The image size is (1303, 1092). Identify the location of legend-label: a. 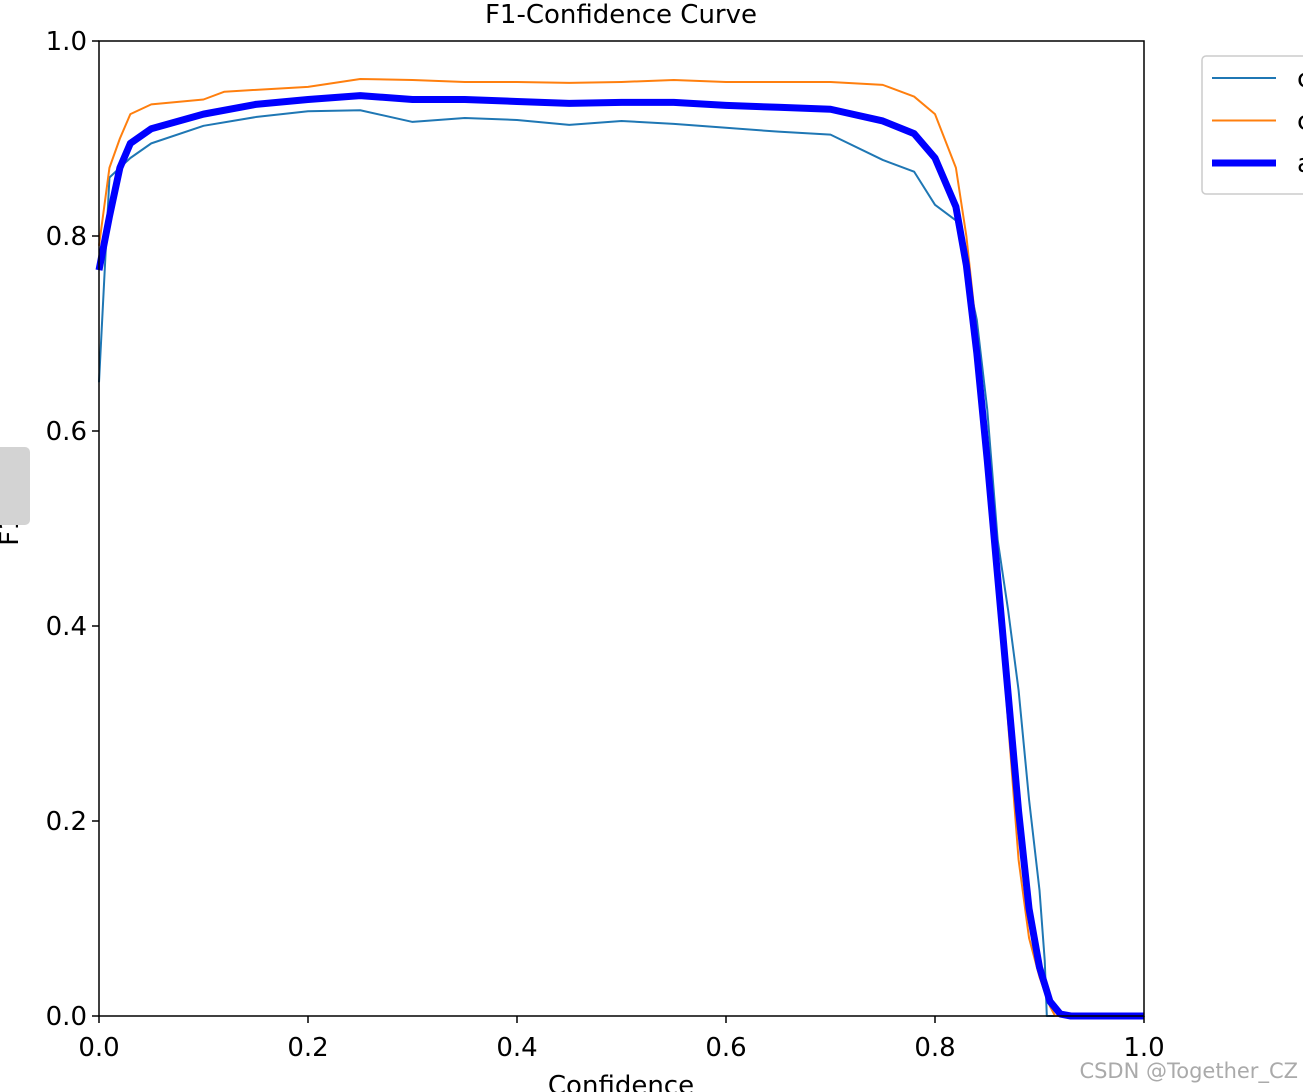
(1300, 164).